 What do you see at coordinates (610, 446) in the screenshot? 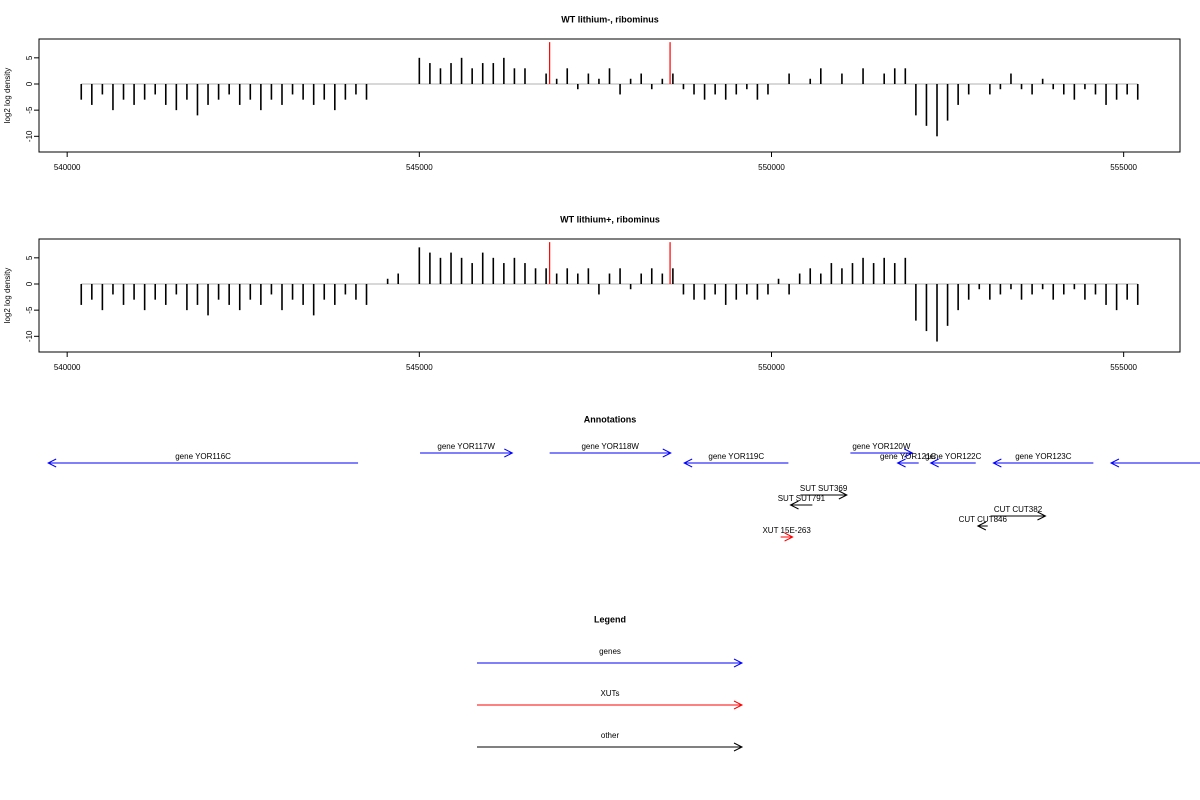
I see `feature-label: gene YOR118W` at bounding box center [610, 446].